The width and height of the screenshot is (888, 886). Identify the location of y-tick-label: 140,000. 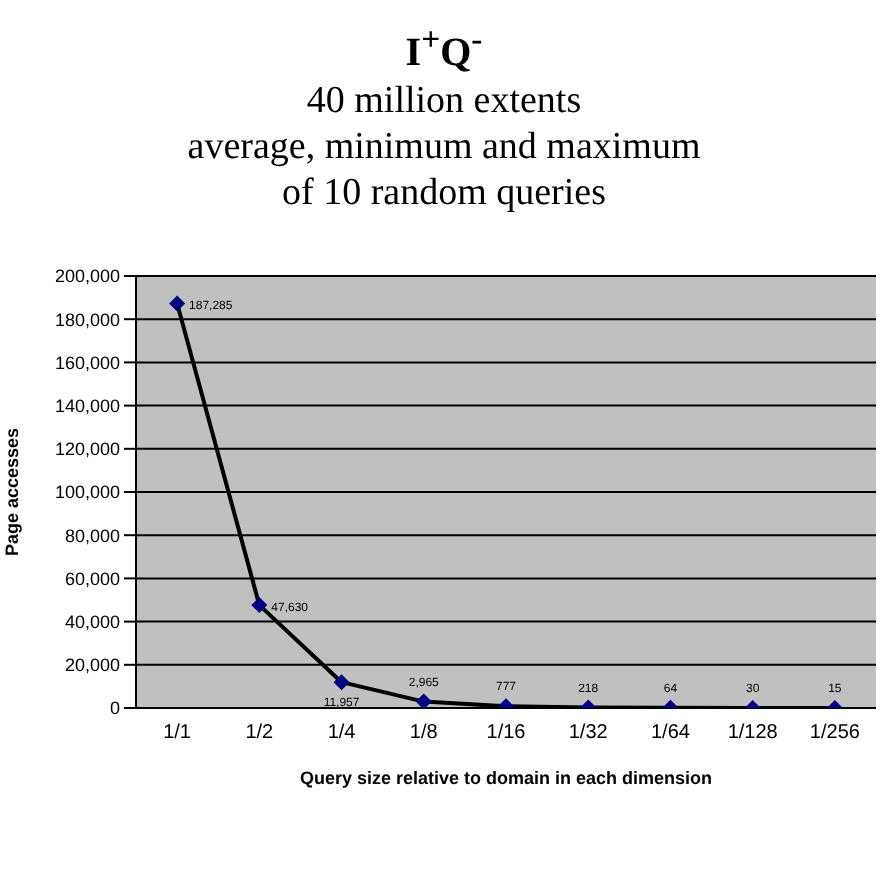
(87, 405).